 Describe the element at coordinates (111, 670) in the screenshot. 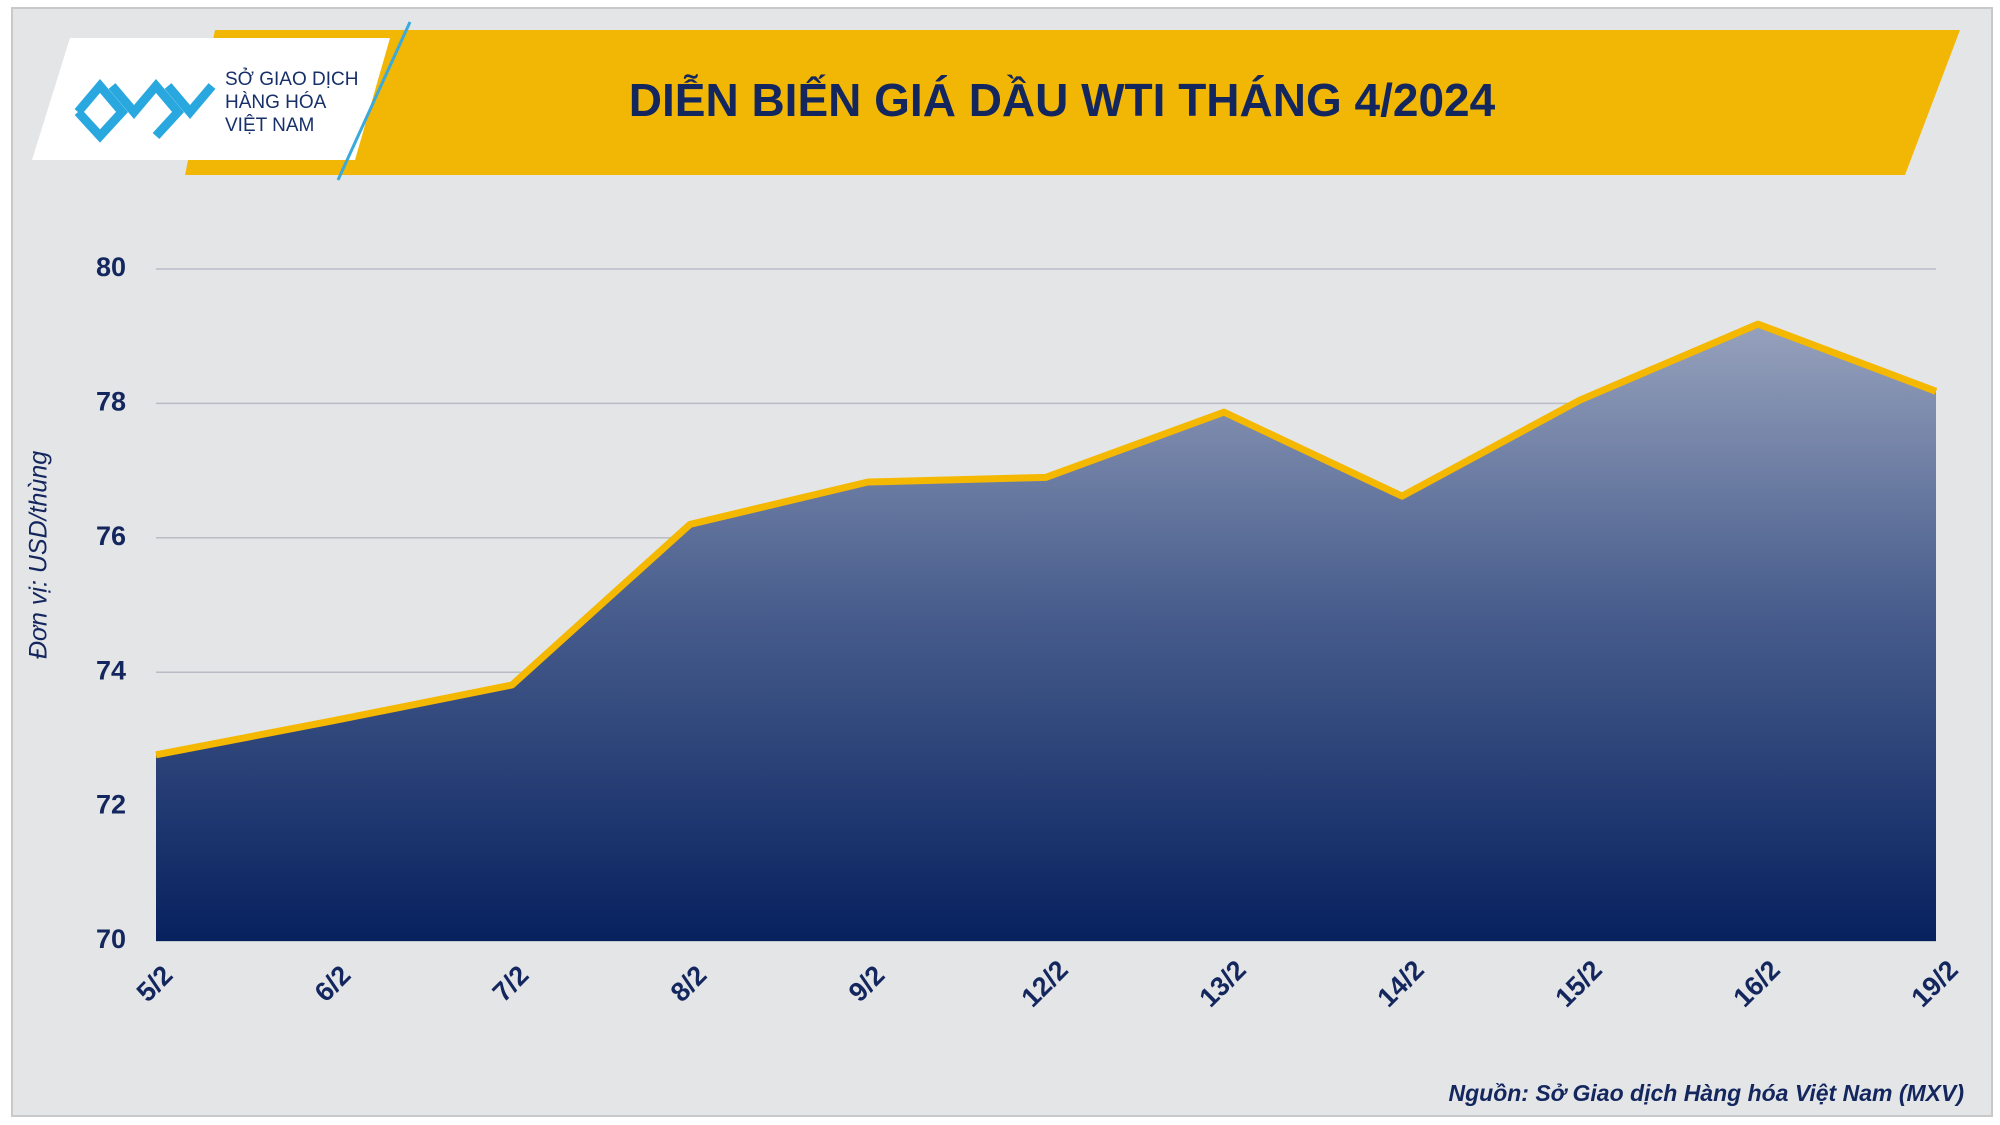

I see `y-tick-label: 74` at that location.